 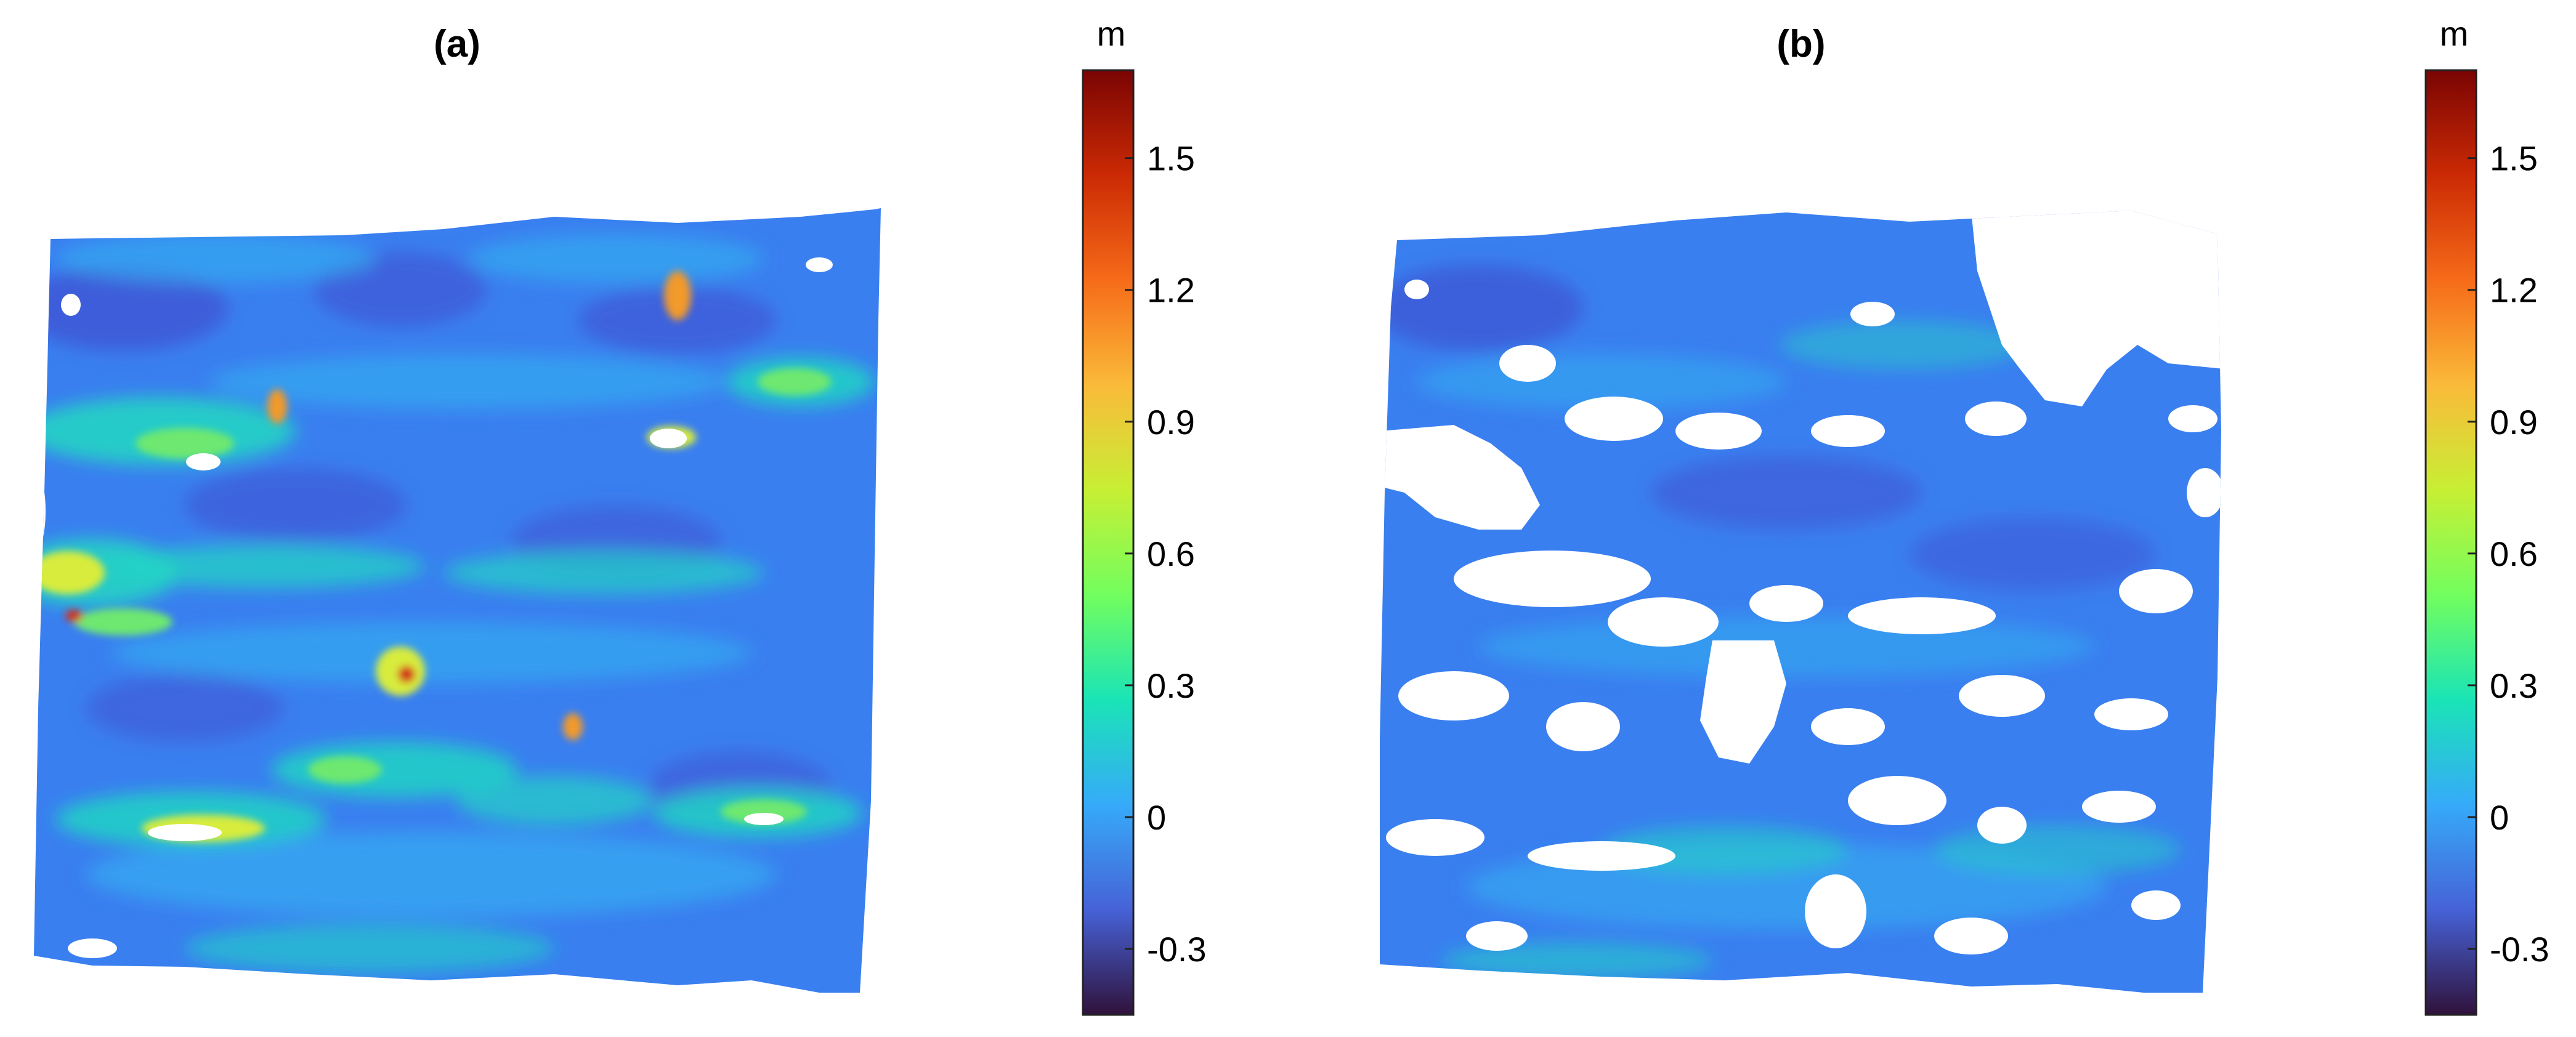 What do you see at coordinates (1800, 44) in the screenshot?
I see `panel-b-title: (b)` at bounding box center [1800, 44].